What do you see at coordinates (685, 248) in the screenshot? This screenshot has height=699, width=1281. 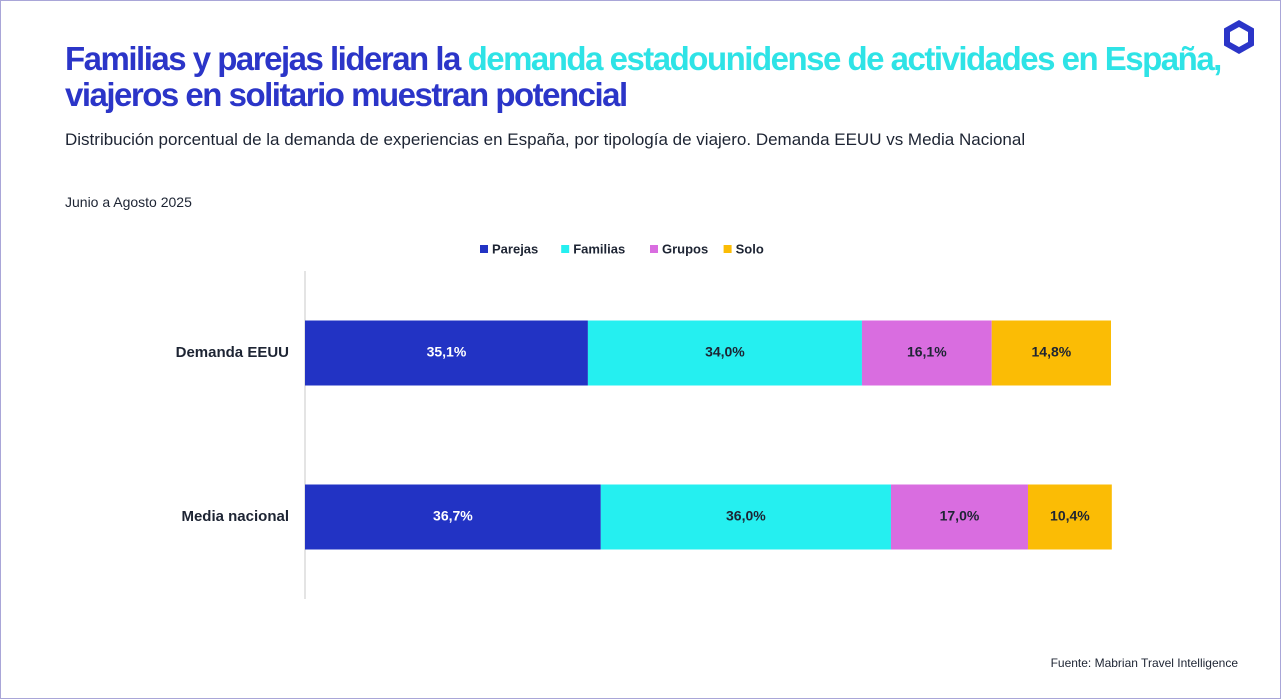 I see `legend-label: Grupos` at bounding box center [685, 248].